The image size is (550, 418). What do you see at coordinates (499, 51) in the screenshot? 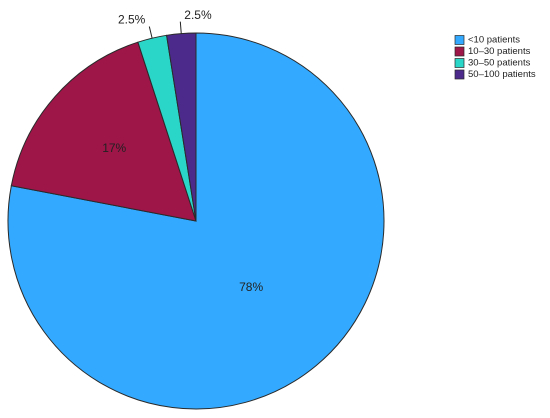
I see `legend-label: 10–30 patients` at bounding box center [499, 51].